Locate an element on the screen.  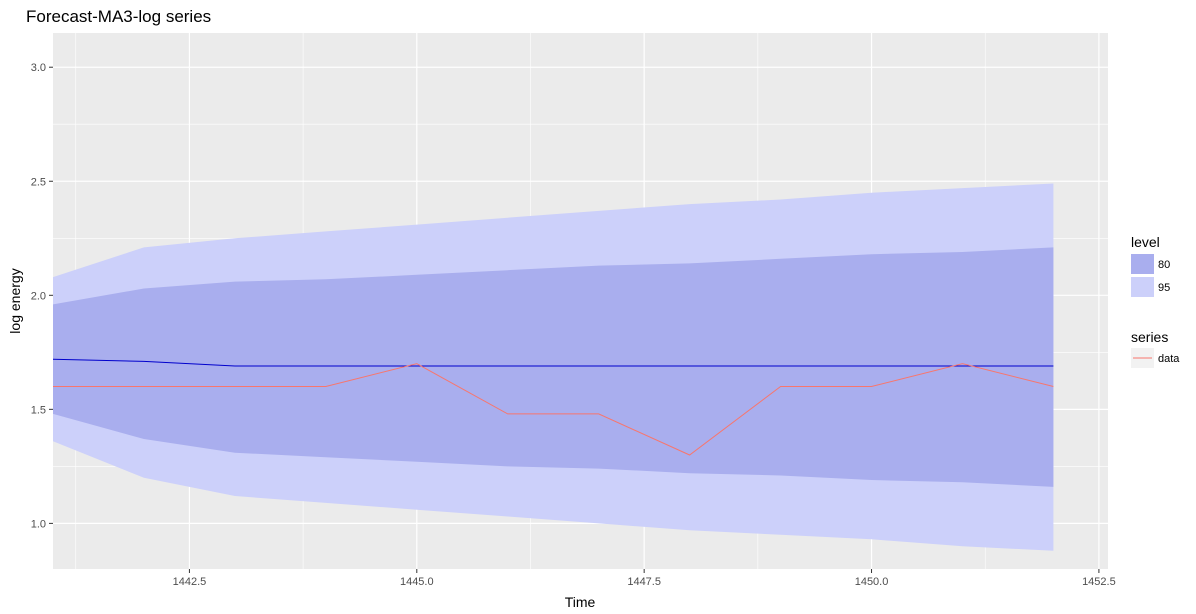
y-axis: 1.0 1.5 2.0 2.5 3.0 is located at coordinates (42, 296).